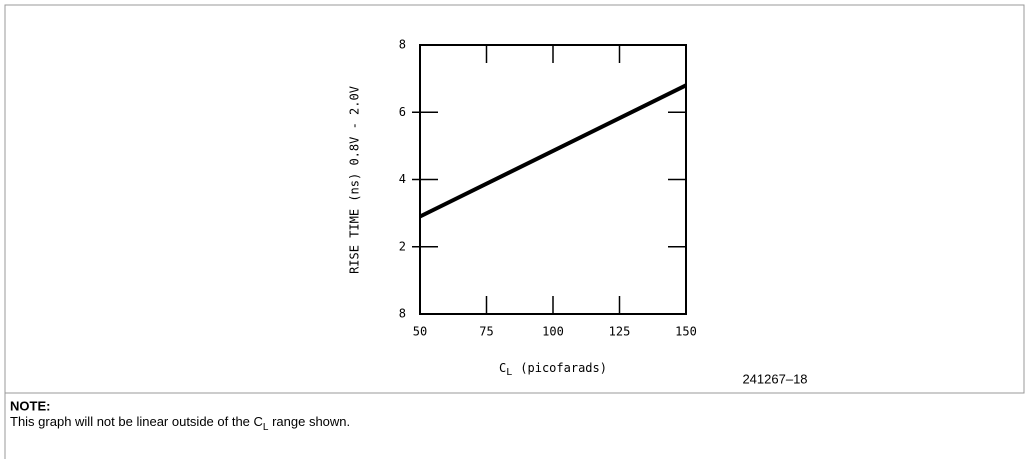  What do you see at coordinates (620, 332) in the screenshot?
I see `x-tick-label: 125` at bounding box center [620, 332].